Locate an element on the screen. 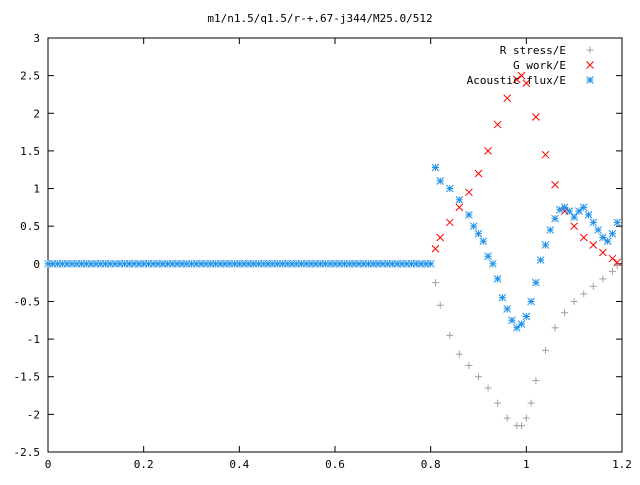  y-tick-label: 0 is located at coordinates (36, 264).